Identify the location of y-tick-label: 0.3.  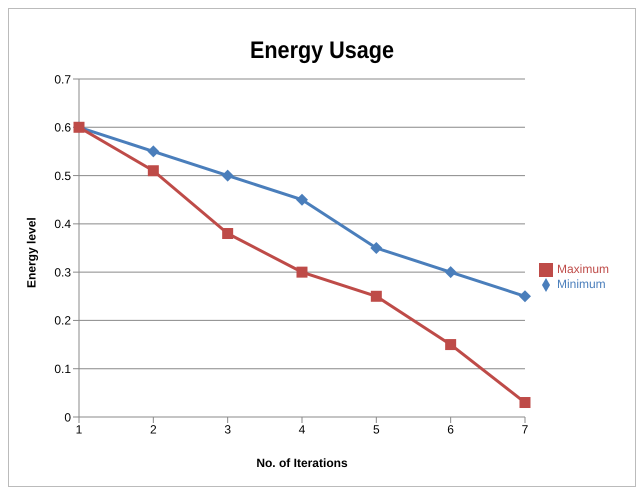
(63, 272).